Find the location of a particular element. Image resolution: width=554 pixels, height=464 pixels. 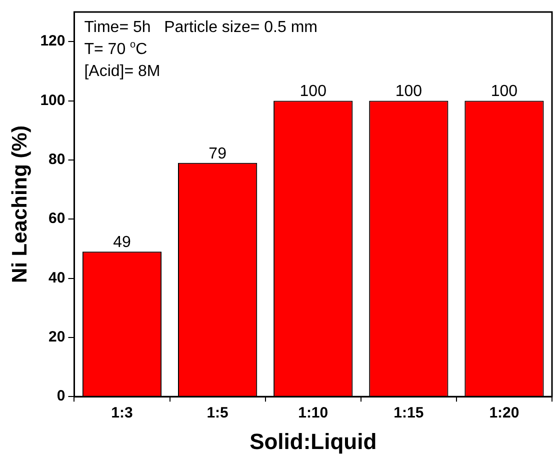

y-tick-label: 40 is located at coordinates (57, 277).